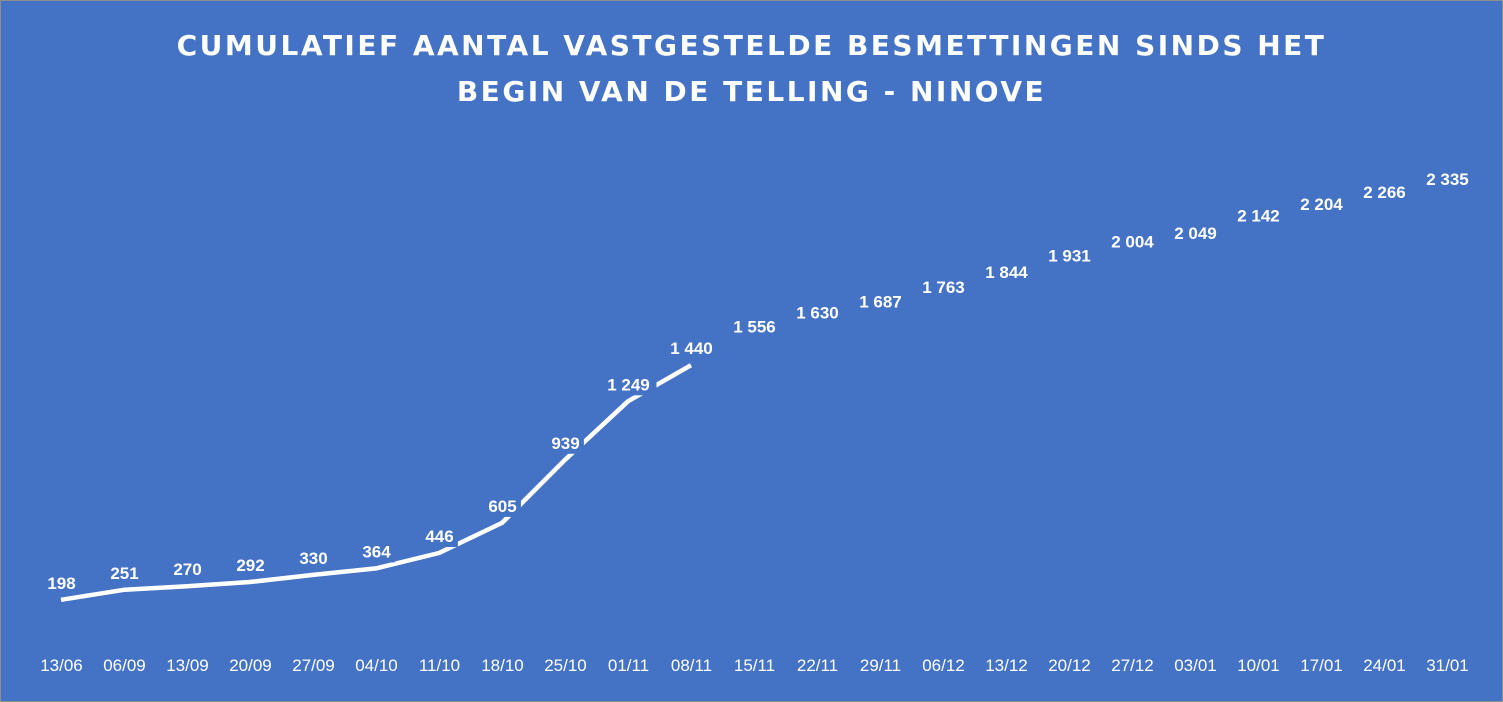 Image resolution: width=1503 pixels, height=702 pixels. I want to click on x-tick-label: 20/12, so click(1069, 665).